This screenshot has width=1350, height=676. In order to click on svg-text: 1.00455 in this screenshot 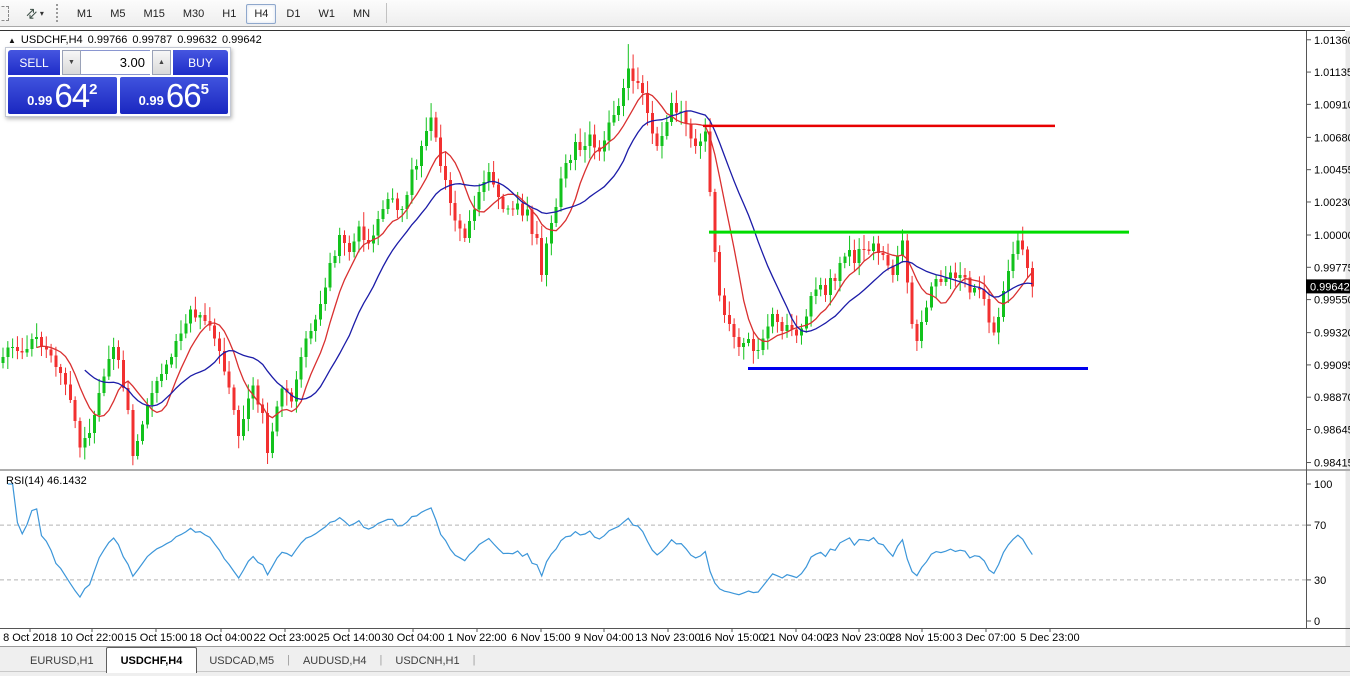, I will do `click(1332, 171)`.